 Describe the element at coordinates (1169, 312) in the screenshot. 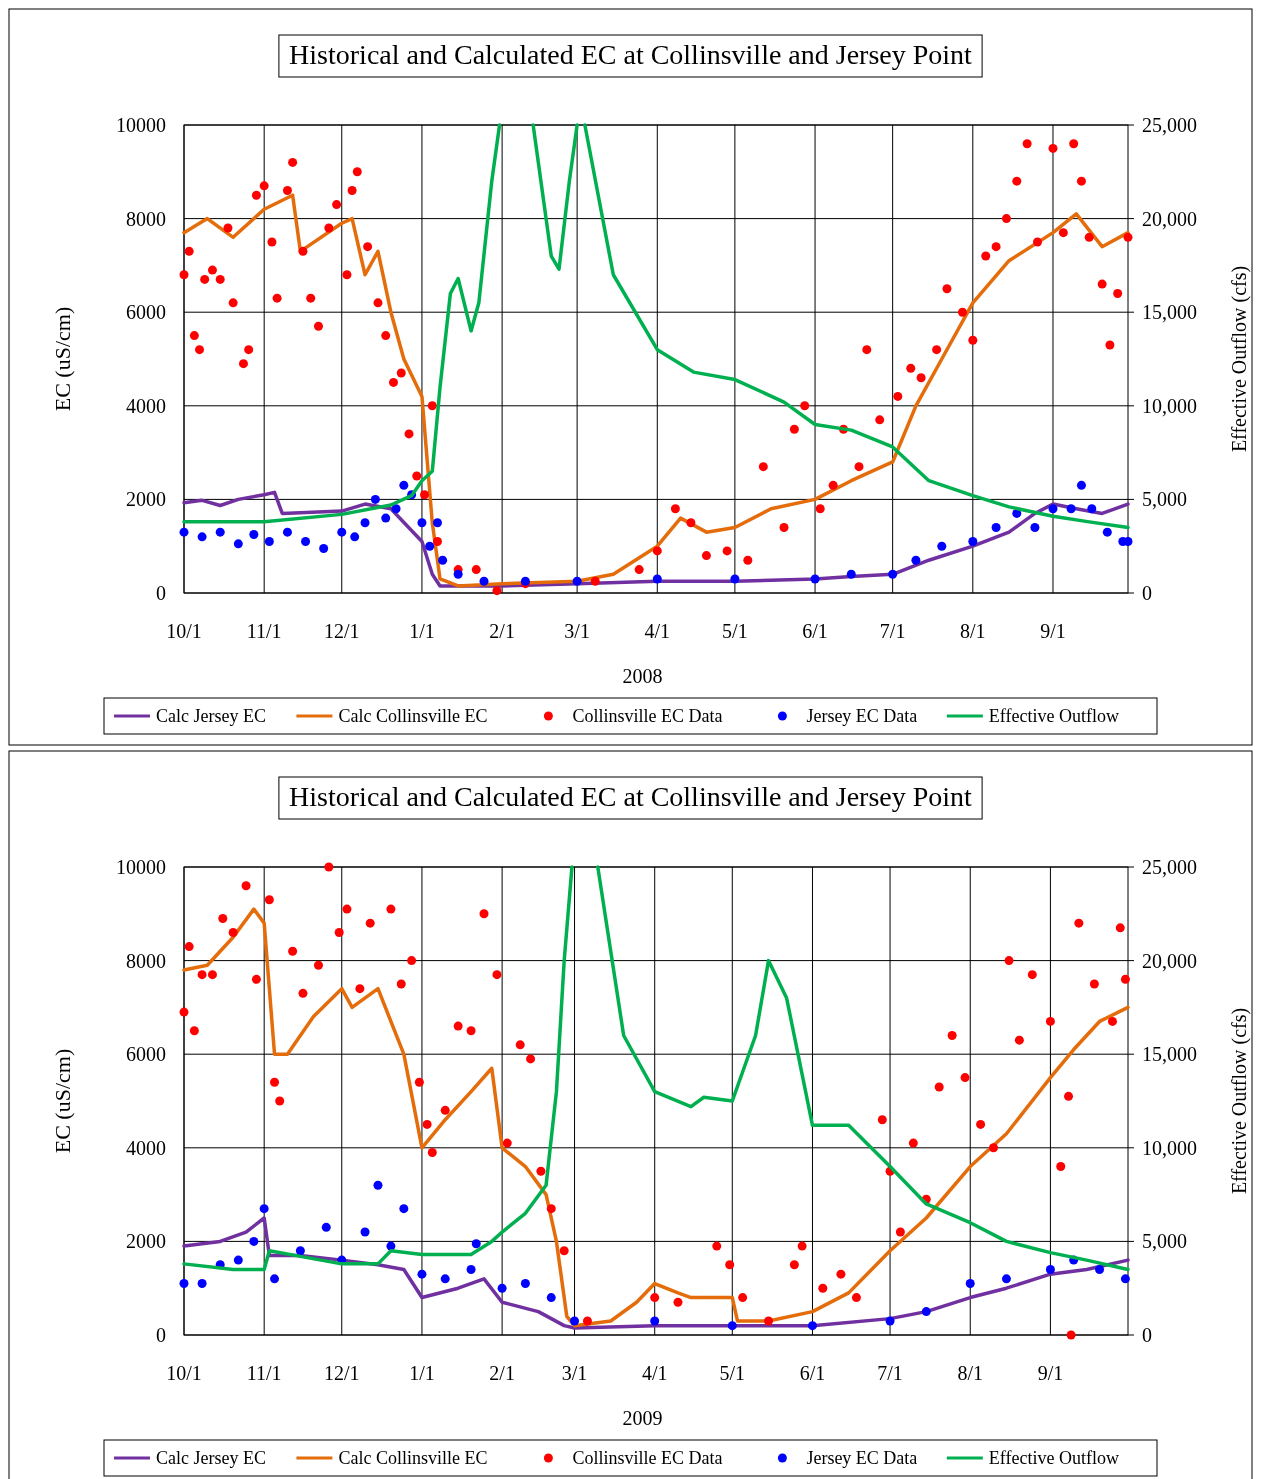

I see `y2-tick-label: 15,000` at that location.